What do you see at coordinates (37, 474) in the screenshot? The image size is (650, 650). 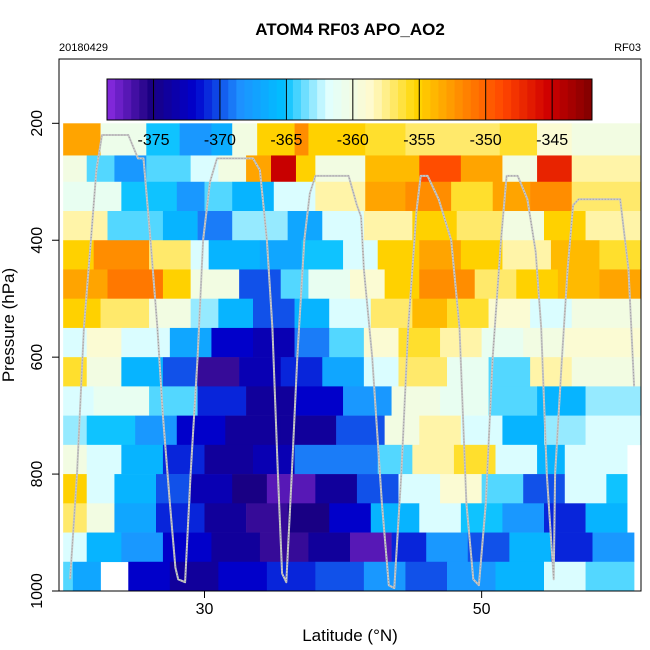 I see `y-tick-label: 800` at bounding box center [37, 474].